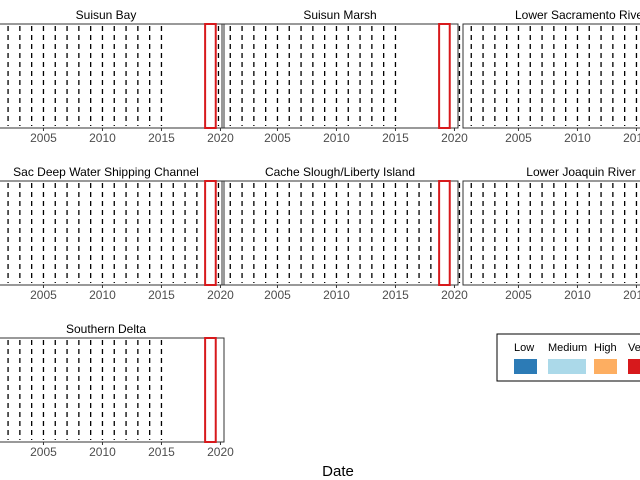 The width and height of the screenshot is (640, 480). Describe the element at coordinates (106, 15) in the screenshot. I see `facet-title: Suisun Bay` at that location.